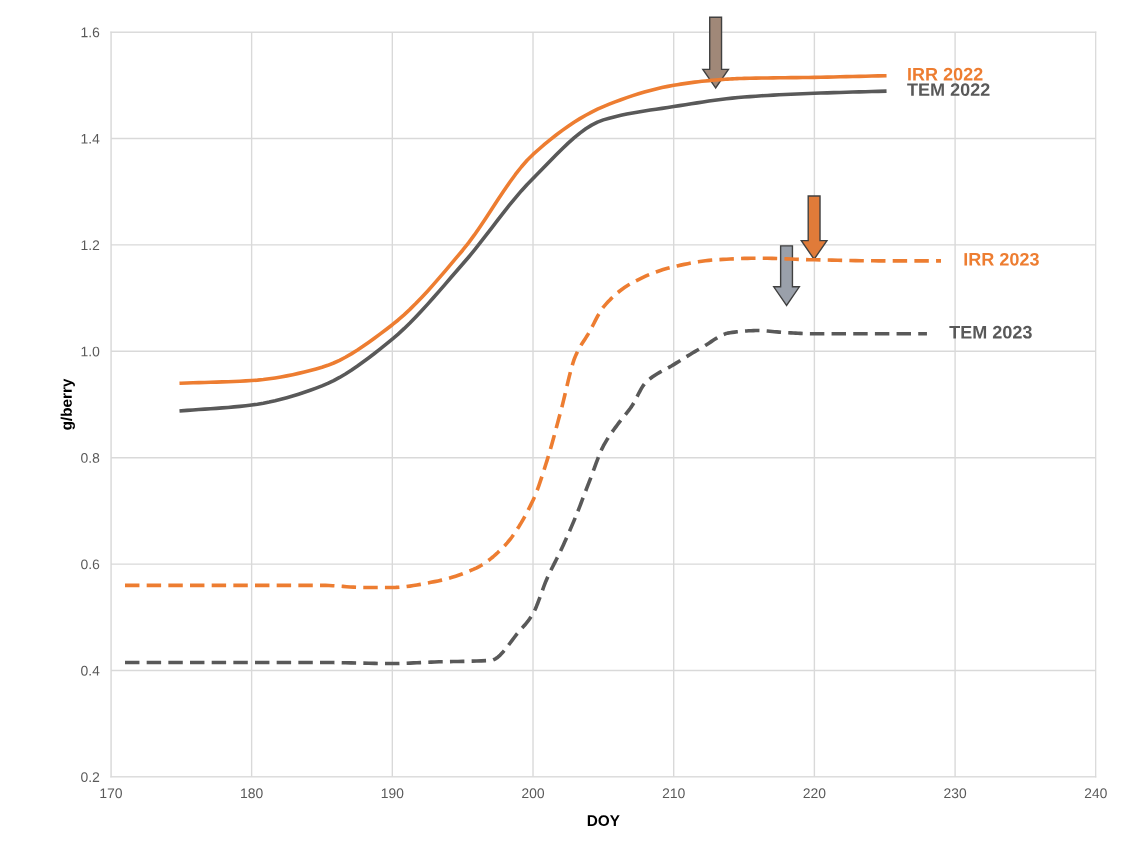 The image size is (1132, 868). Describe the element at coordinates (673, 793) in the screenshot. I see `x-tick-label: 210` at that location.